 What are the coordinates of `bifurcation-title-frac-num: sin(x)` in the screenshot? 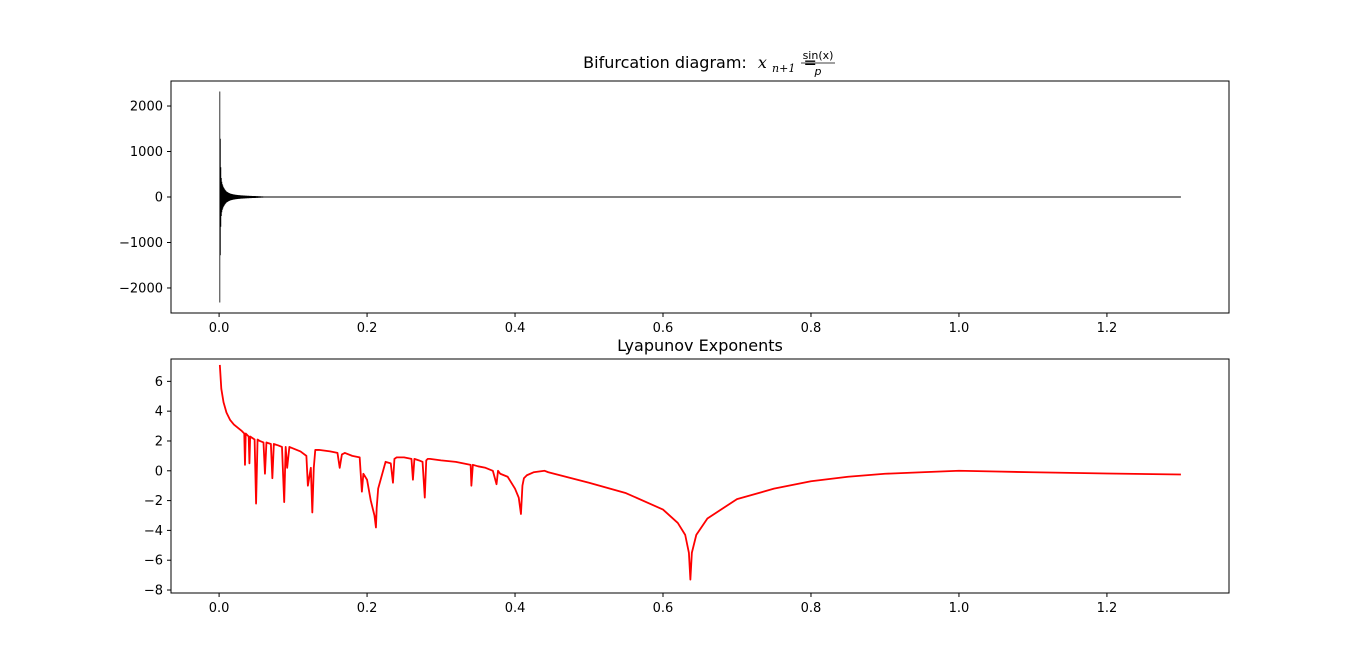 It's located at (818, 55).